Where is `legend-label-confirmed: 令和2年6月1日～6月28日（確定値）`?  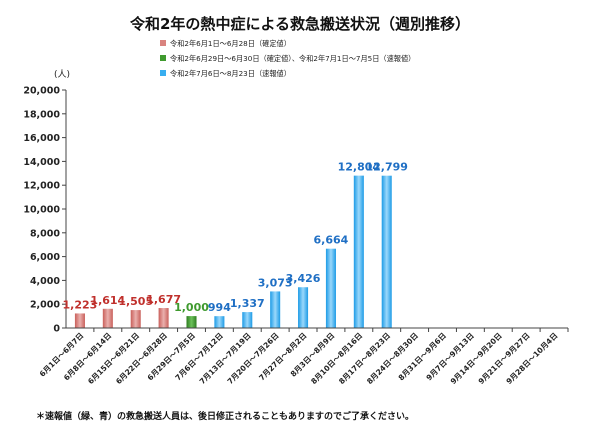
legend-label-confirmed: 令和2年6月1日～6月28日（確定値） is located at coordinates (230, 43).